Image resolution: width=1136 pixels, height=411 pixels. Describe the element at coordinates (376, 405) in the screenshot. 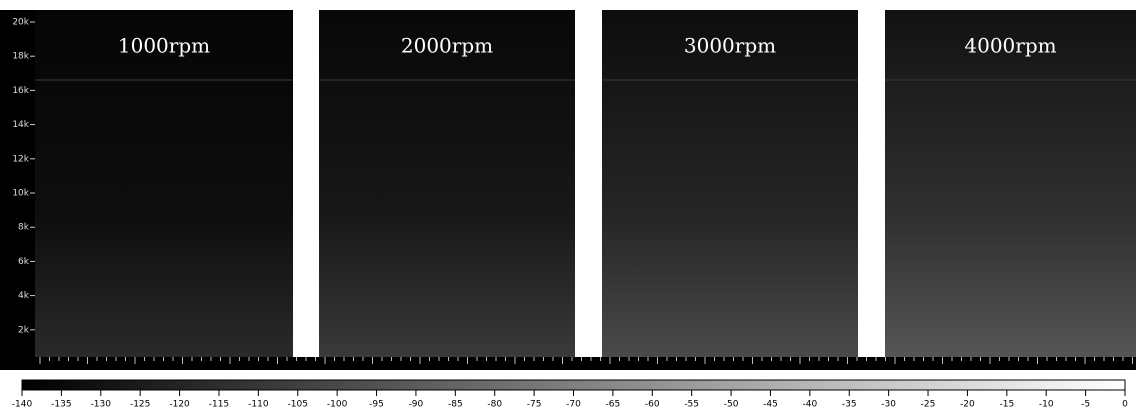

I see `colorbar-tick-label: -95` at that location.